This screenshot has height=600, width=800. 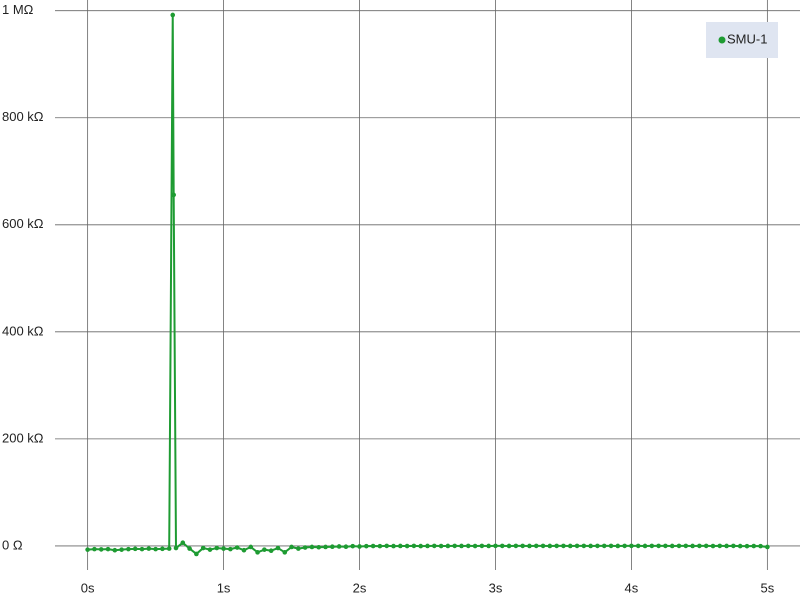 I want to click on x-tick-label: 1s, so click(x=224, y=587).